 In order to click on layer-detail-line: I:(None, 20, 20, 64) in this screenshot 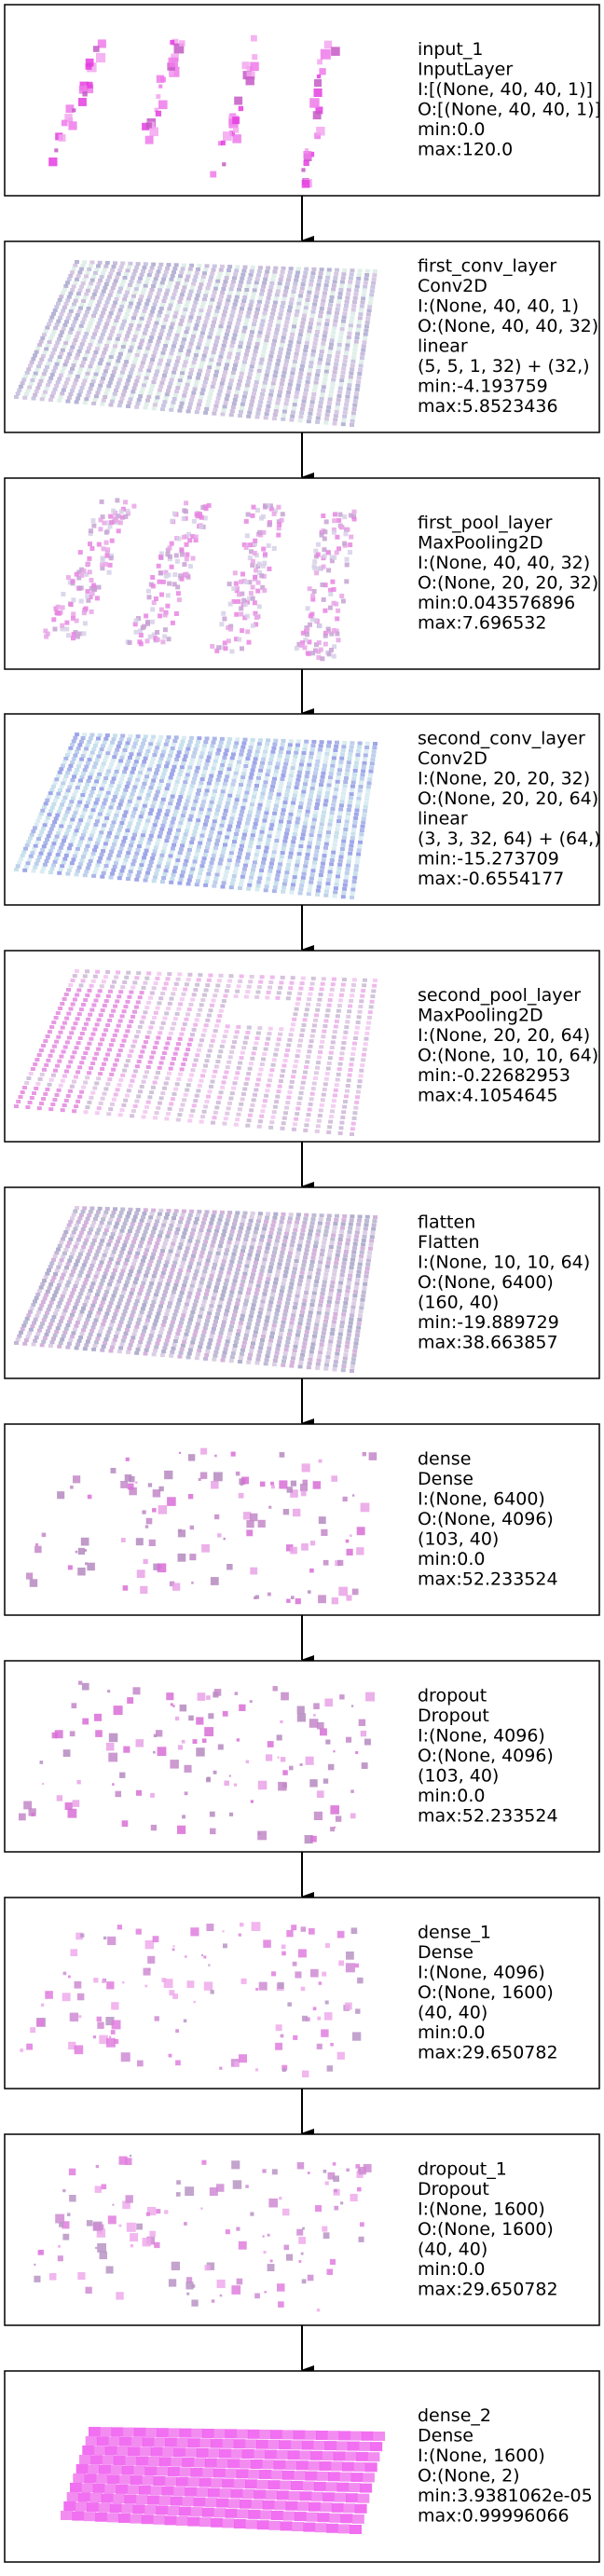, I will do `click(504, 1035)`.